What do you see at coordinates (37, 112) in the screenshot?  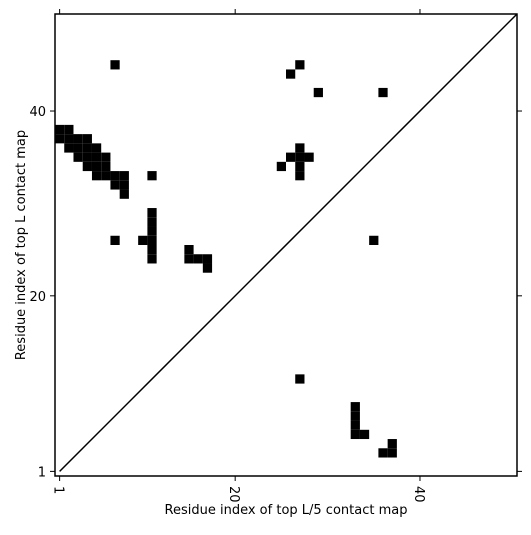 I see `y-tick-label: 40` at bounding box center [37, 112].